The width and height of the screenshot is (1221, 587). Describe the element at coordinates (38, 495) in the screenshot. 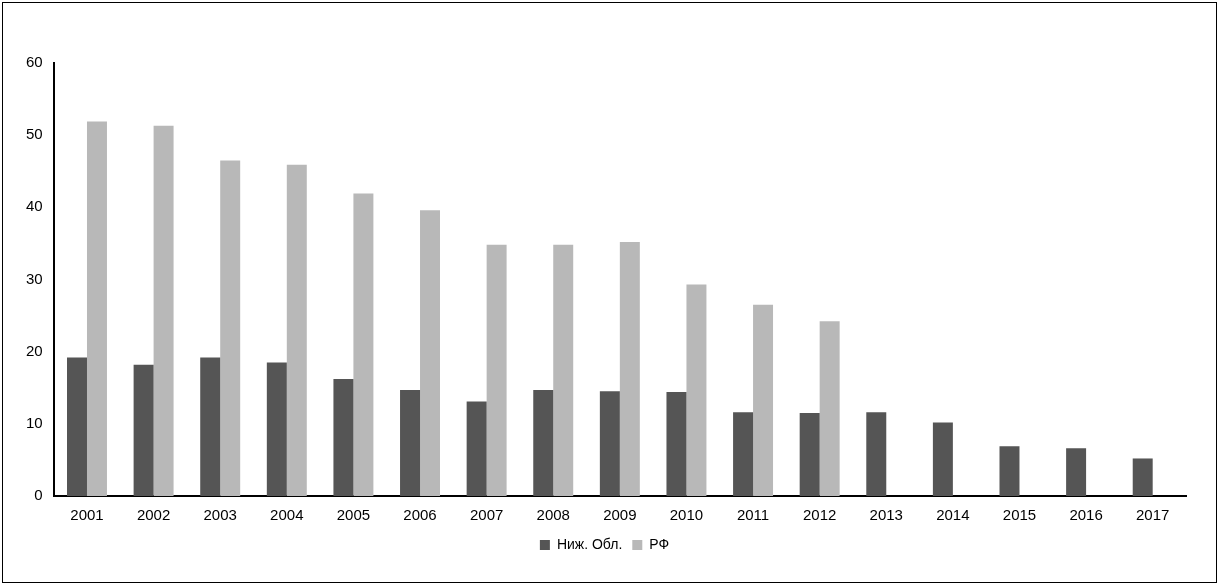

I see `y-tick-label: 0` at that location.